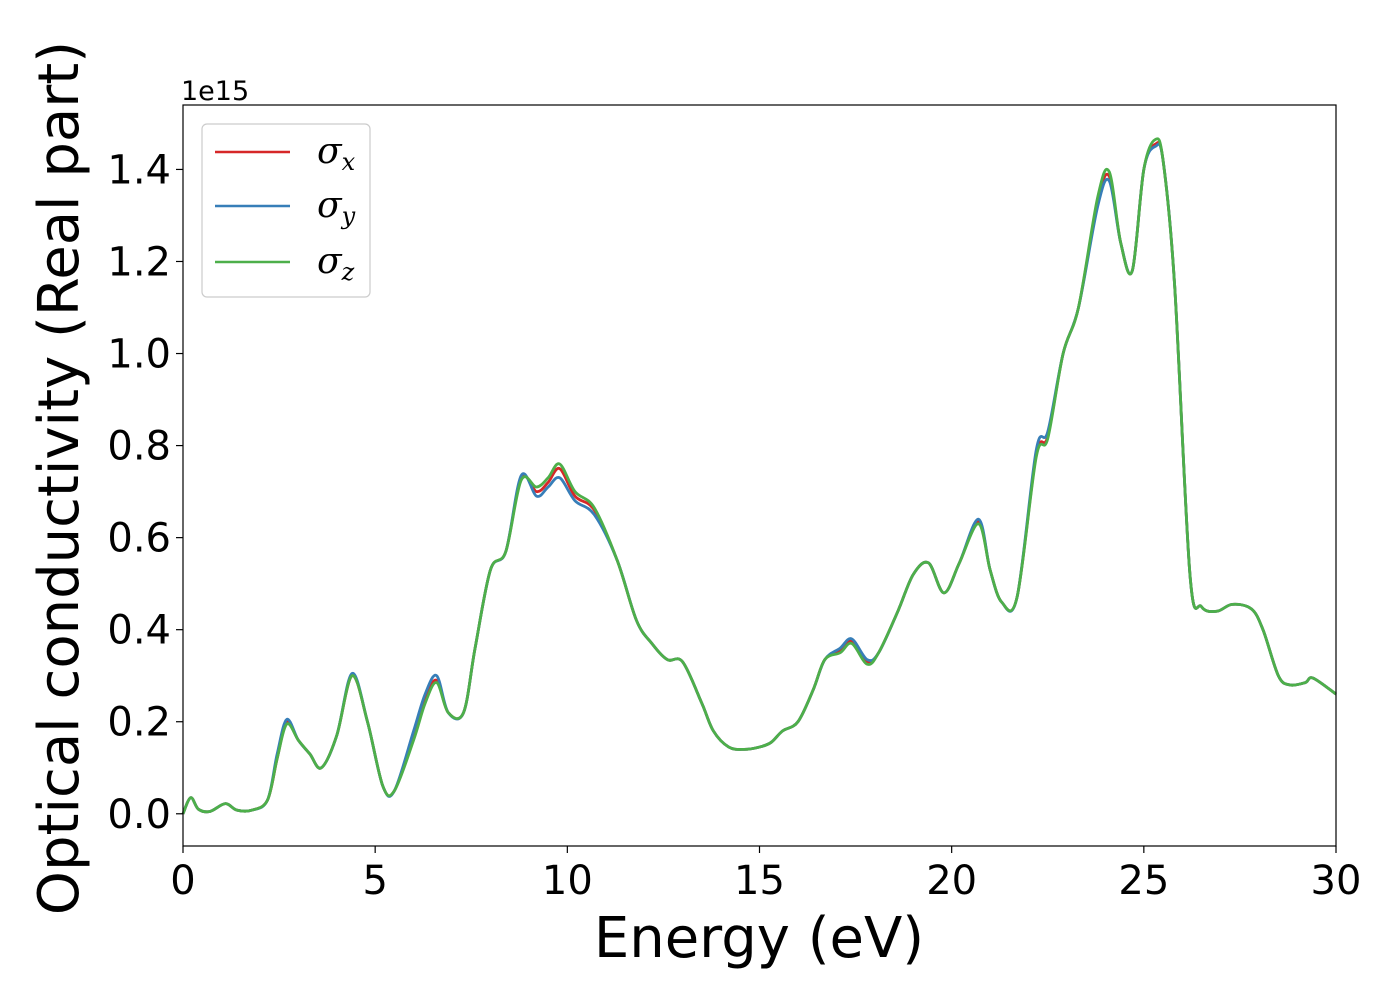  Describe the element at coordinates (139, 631) in the screenshot. I see `y-tick-label: 0.4` at that location.